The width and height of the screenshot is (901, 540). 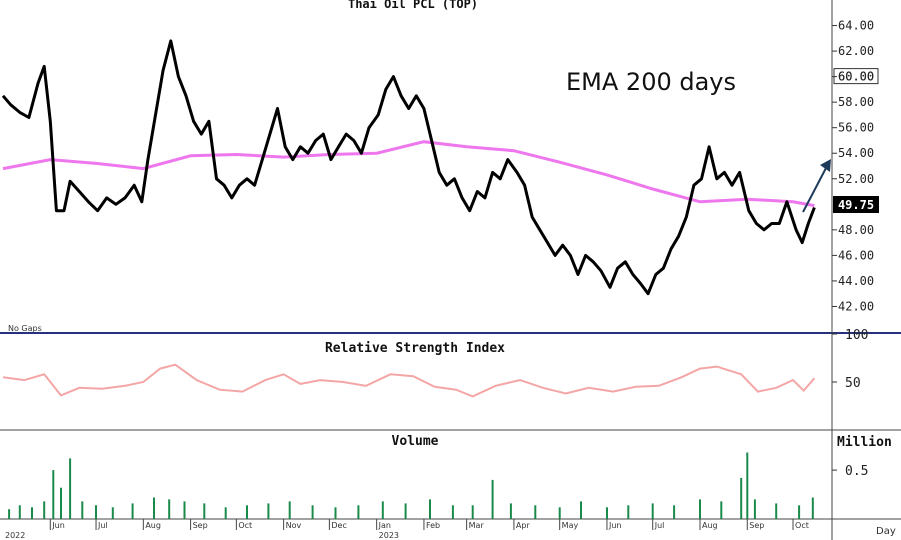 I want to click on last-price-value: 49.75, so click(x=856, y=205).